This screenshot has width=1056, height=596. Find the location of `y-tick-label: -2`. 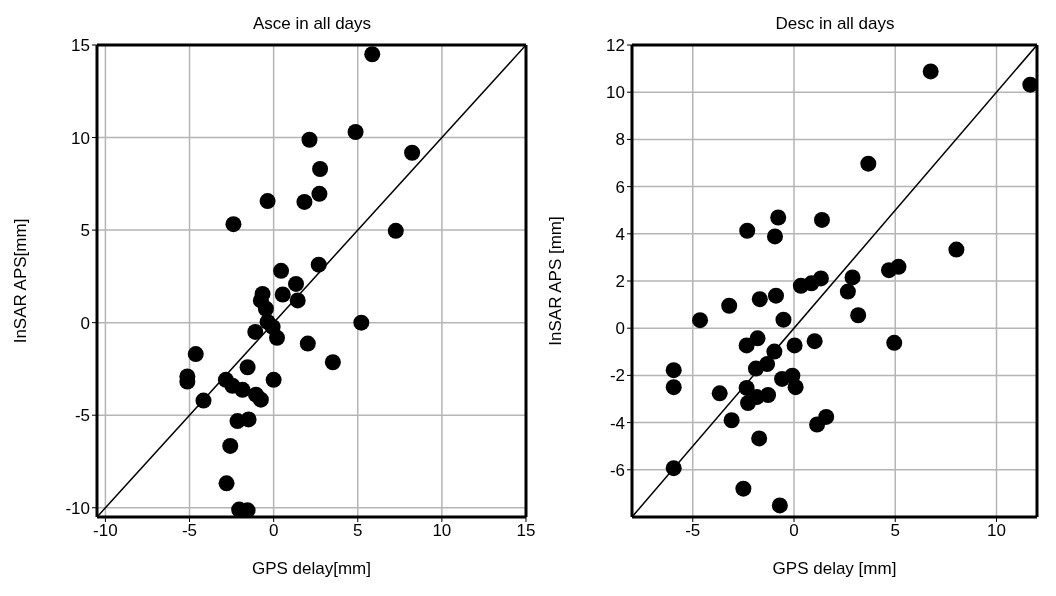

y-tick-label: -2 is located at coordinates (617, 376).